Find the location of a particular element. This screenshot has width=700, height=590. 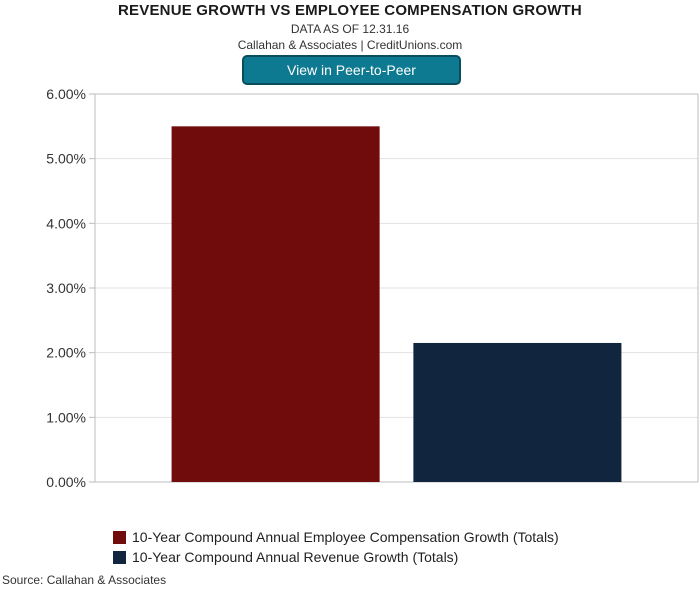

y-tick-label: 2.00% is located at coordinates (66, 353).